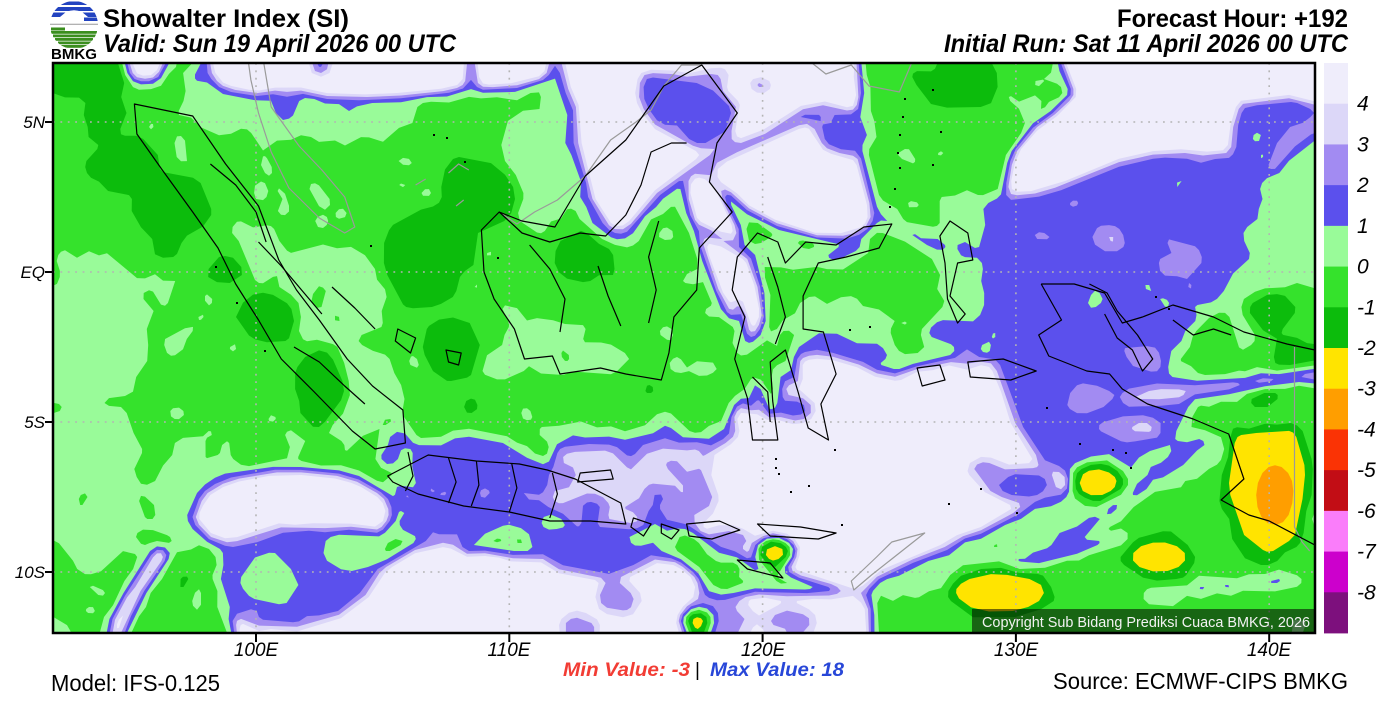 The image size is (1400, 709). Describe the element at coordinates (1367, 552) in the screenshot. I see `svg-text: -7` at that location.